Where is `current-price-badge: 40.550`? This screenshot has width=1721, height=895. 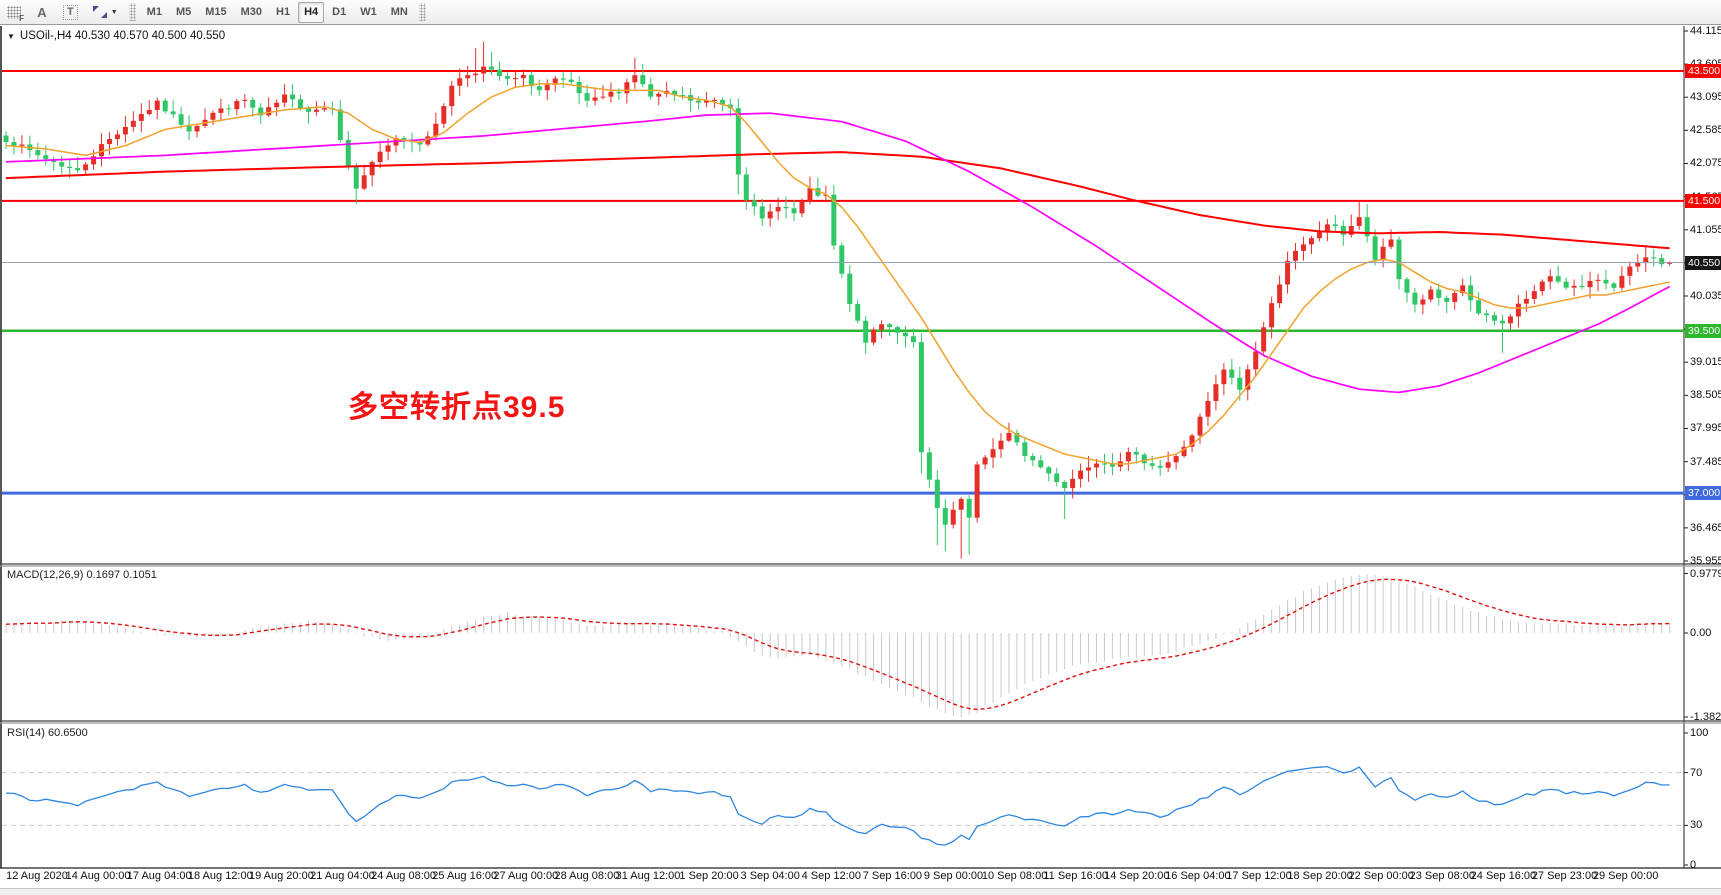
current-price-badge: 40.550 is located at coordinates (1703, 262).